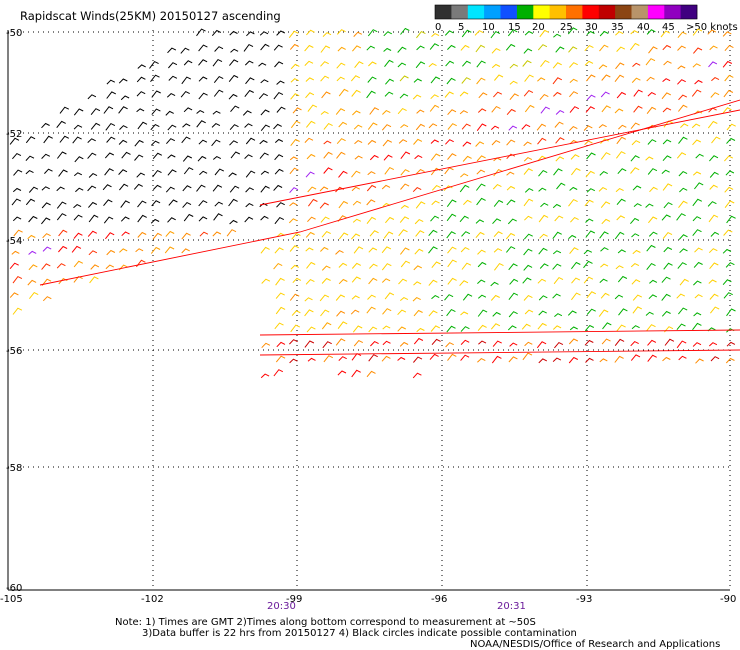 Image resolution: width=740 pixels, height=650 pixels. I want to click on legend-label-25: 25, so click(566, 27).